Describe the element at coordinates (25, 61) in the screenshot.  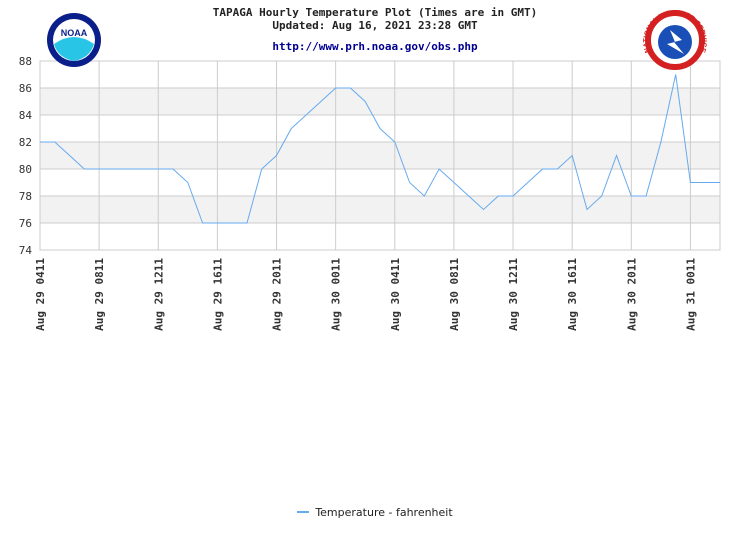
I see `y-tick-label: 88` at that location.